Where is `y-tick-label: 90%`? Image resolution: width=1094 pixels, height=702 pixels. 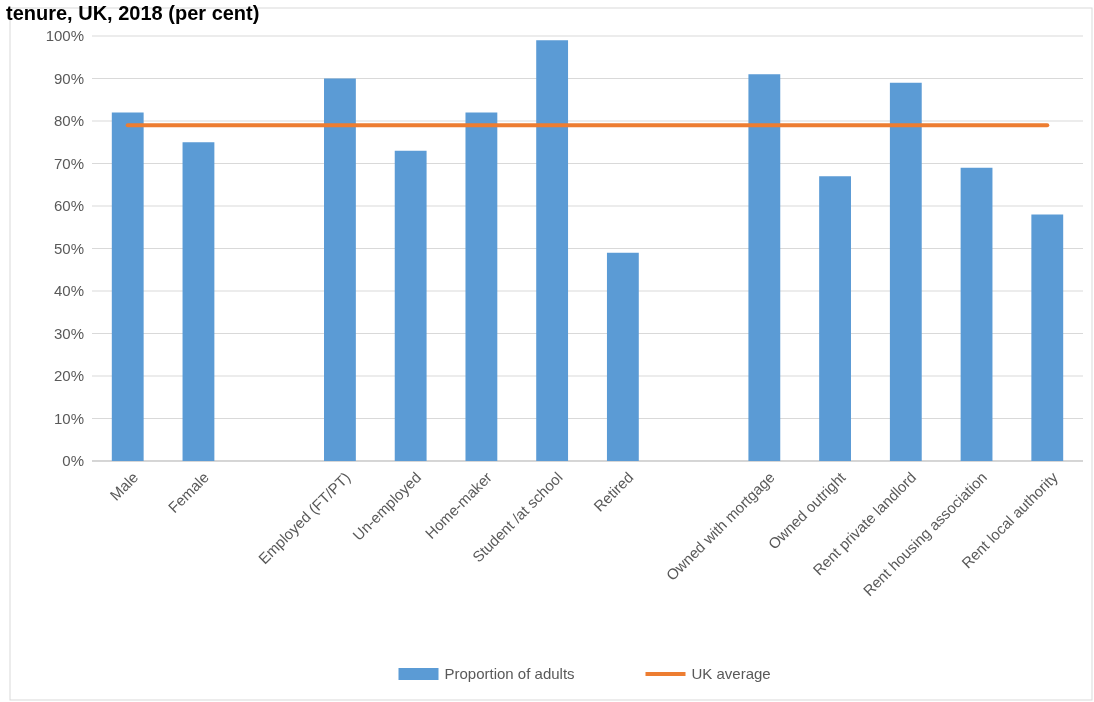
y-tick-label: 90% is located at coordinates (68, 78).